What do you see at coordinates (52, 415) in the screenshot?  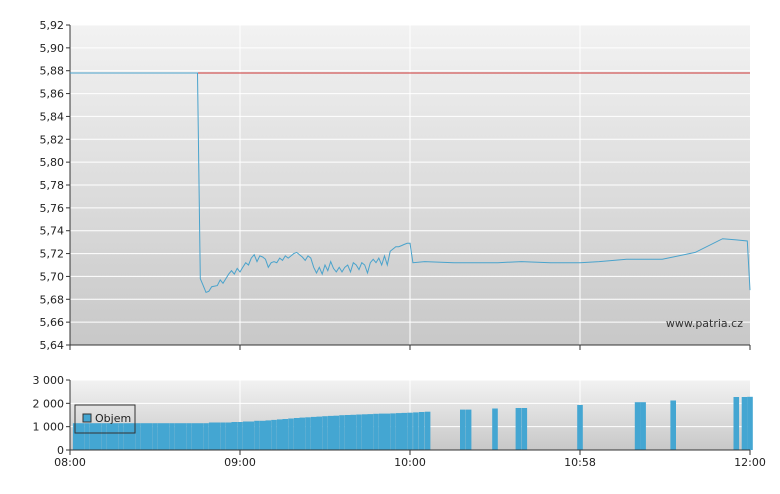 I see `volume-y-axis: 3 000 2 000 1 000 0` at bounding box center [52, 415].